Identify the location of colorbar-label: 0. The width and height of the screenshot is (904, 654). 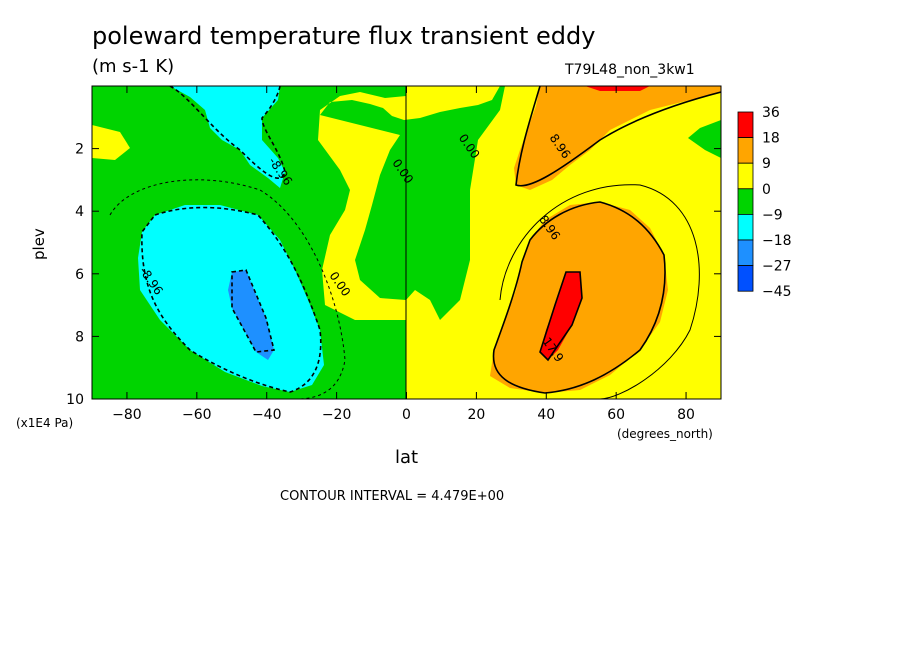
(766, 190).